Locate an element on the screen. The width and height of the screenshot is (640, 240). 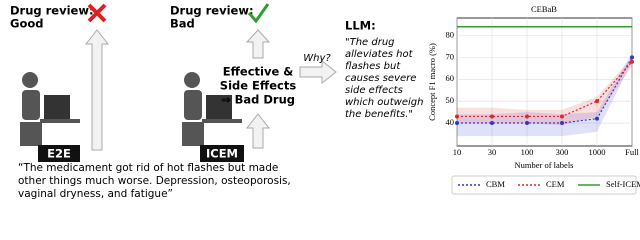
review-text: vaginal dryness, and fatigue” is located at coordinates (95, 194).